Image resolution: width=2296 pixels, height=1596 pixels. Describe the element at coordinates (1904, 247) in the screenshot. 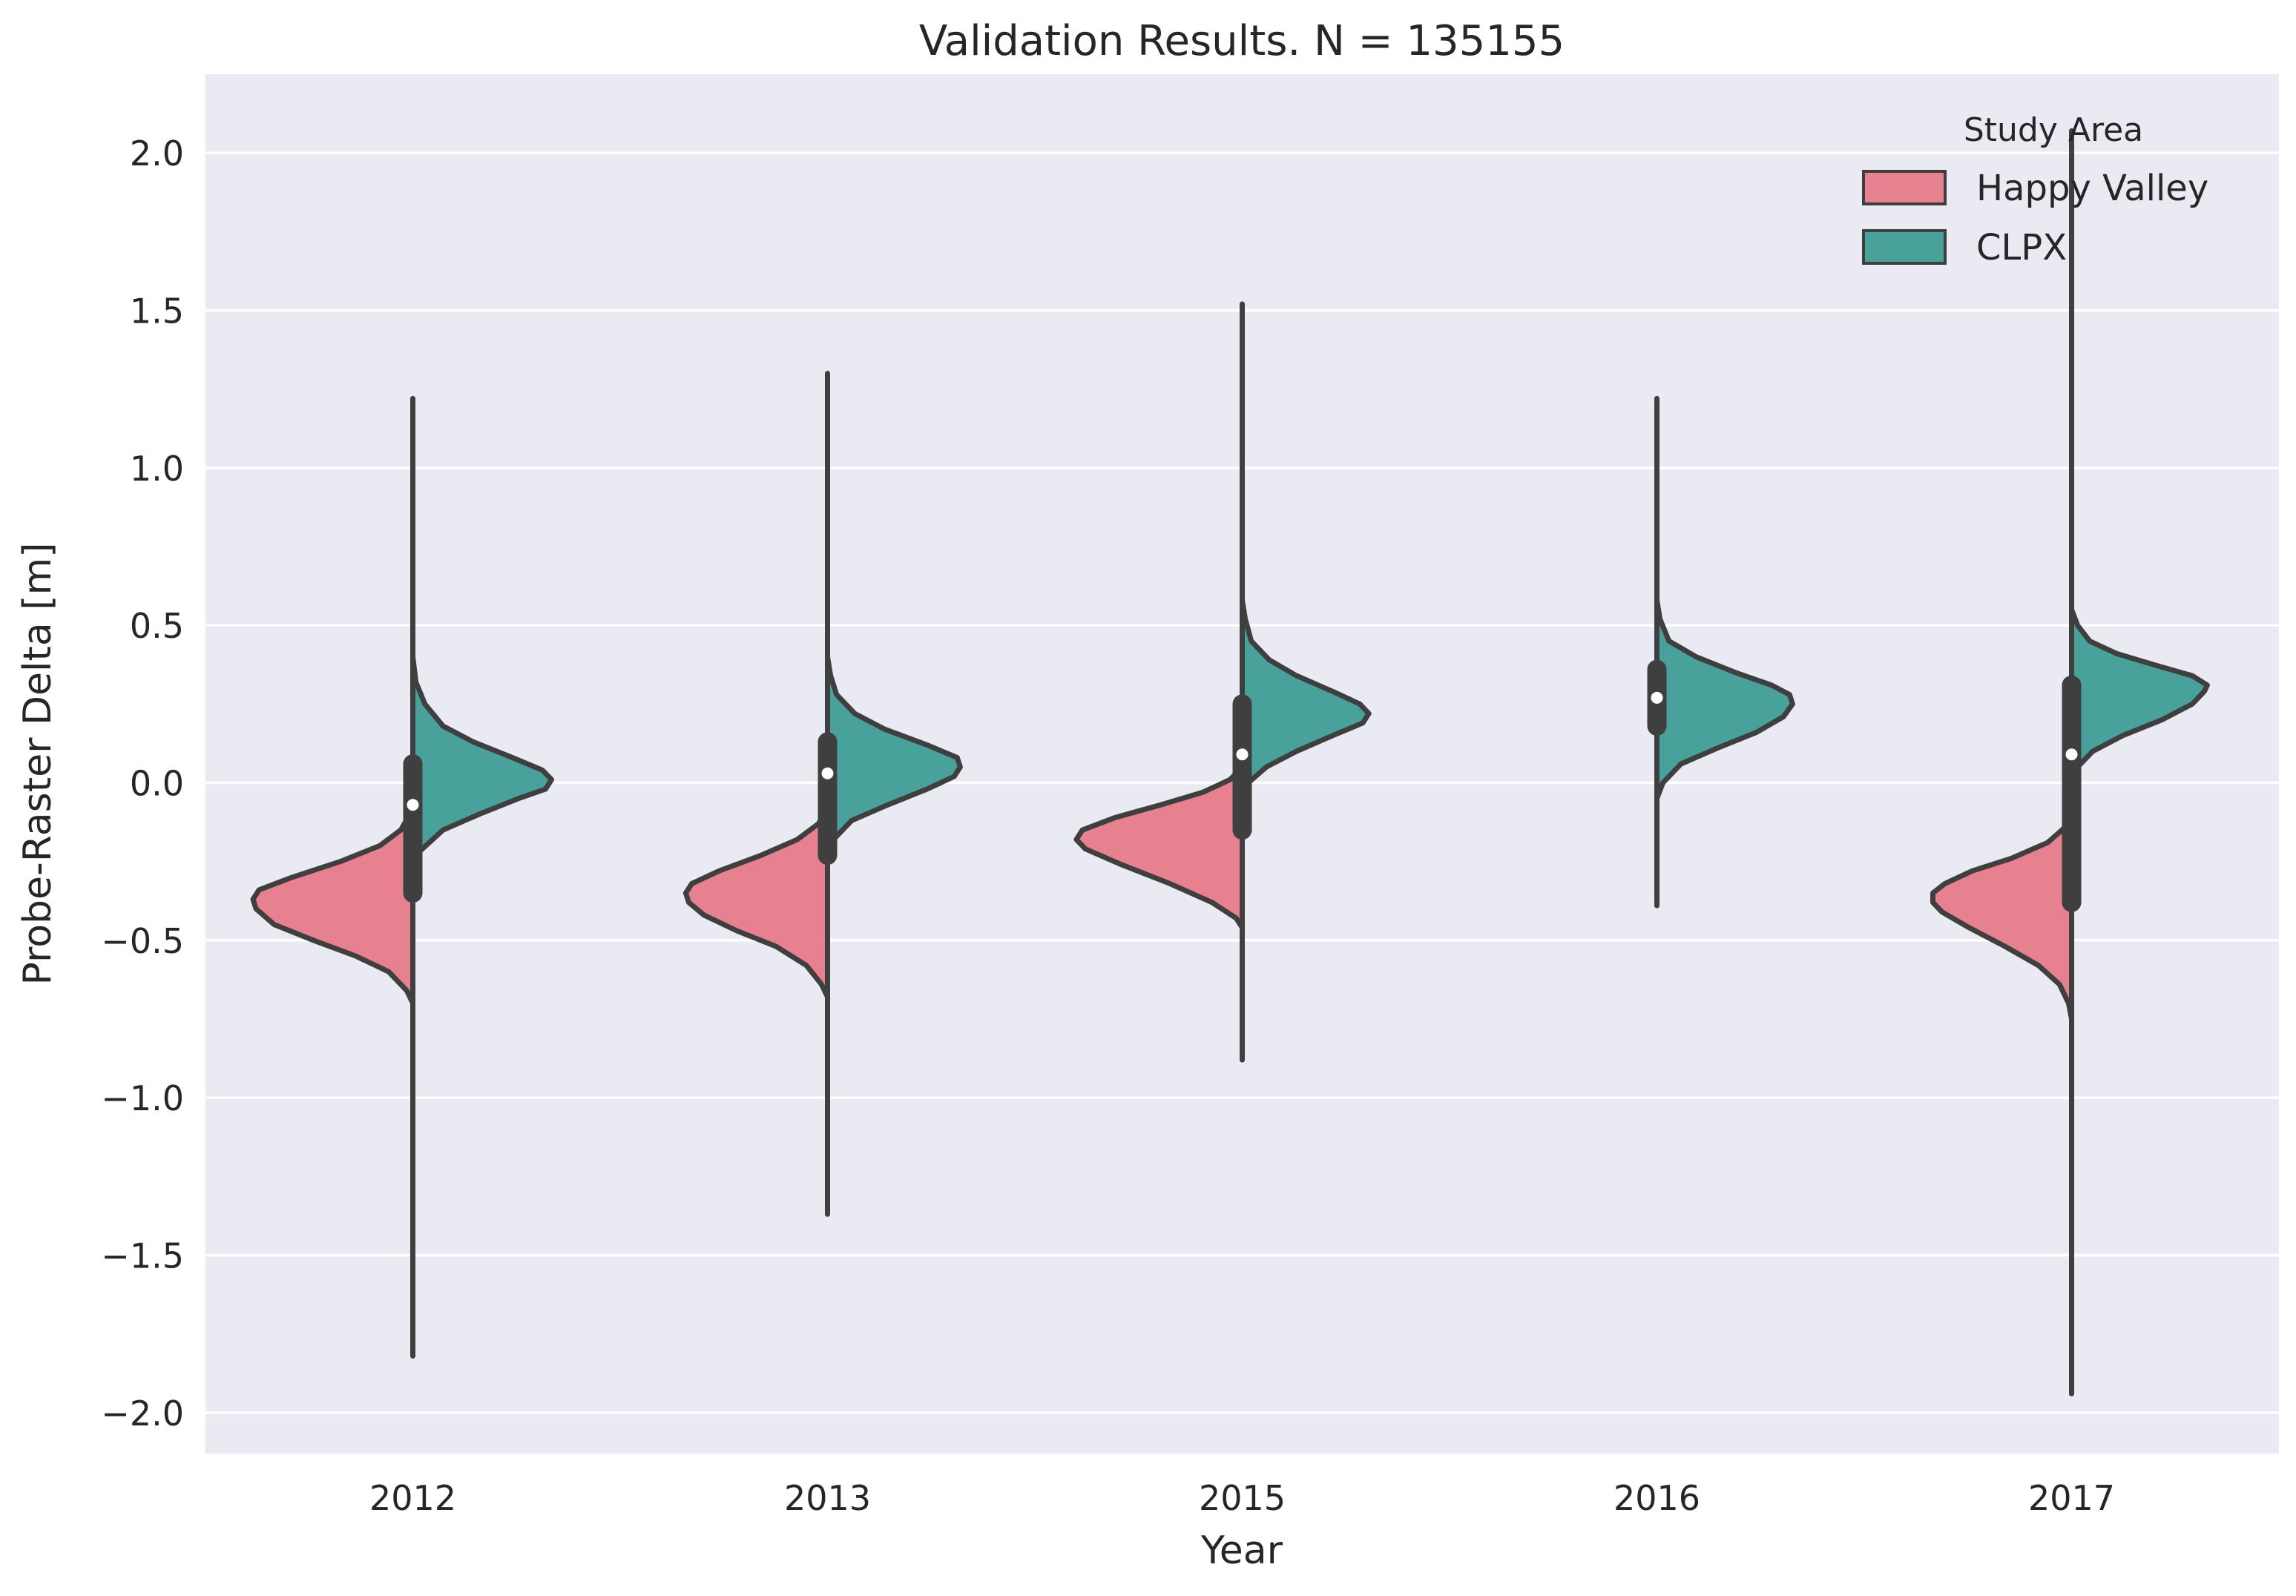

I see `legend-swatch-clpx` at that location.